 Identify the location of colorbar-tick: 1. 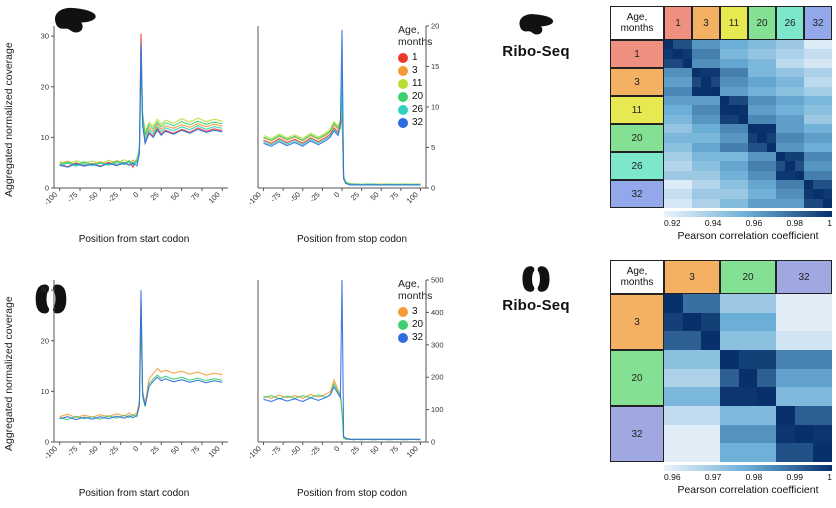
(829, 223).